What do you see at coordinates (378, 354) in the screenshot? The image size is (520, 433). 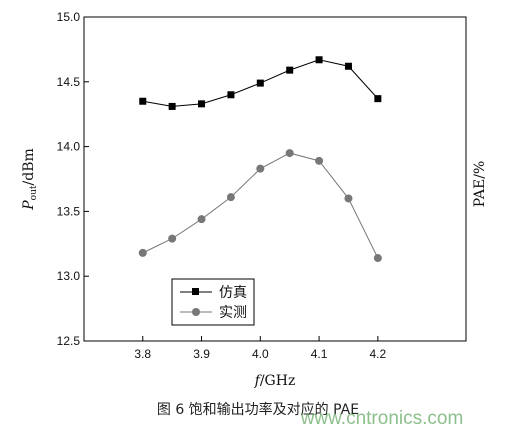 I see `x-tick-label: 4.2` at bounding box center [378, 354].